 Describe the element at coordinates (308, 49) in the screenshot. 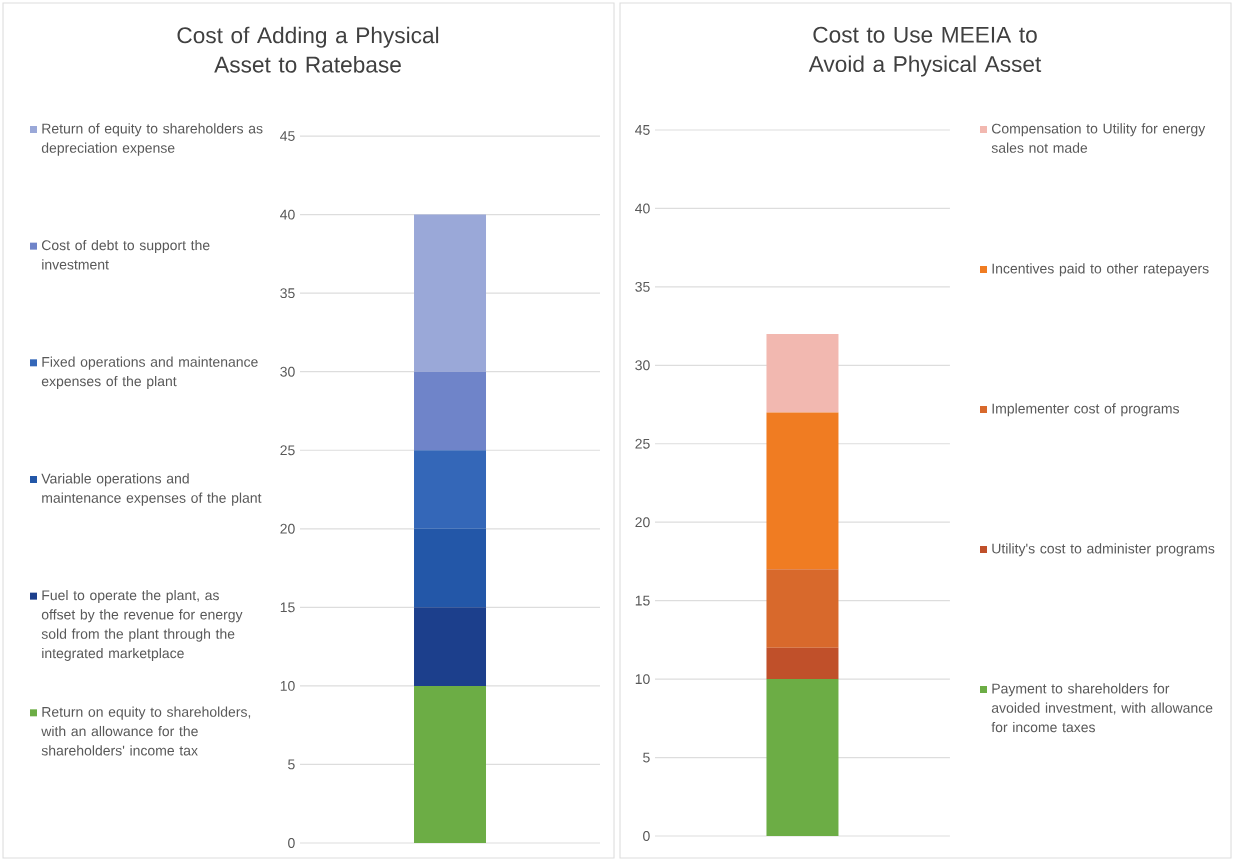

I see `chart-title: Cost of Adding a Physical Asset to Ratebase` at that location.